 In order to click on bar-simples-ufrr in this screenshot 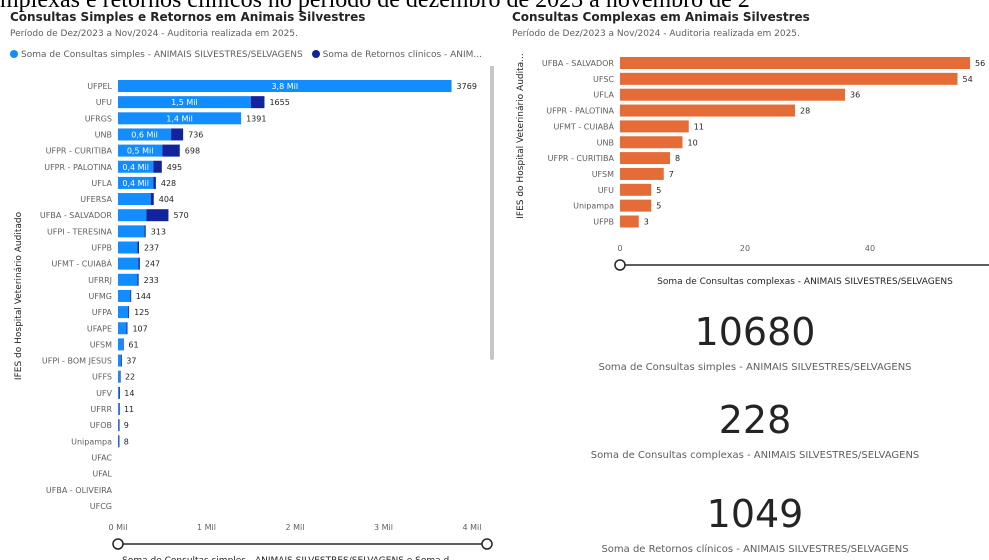, I will do `click(118, 409)`.